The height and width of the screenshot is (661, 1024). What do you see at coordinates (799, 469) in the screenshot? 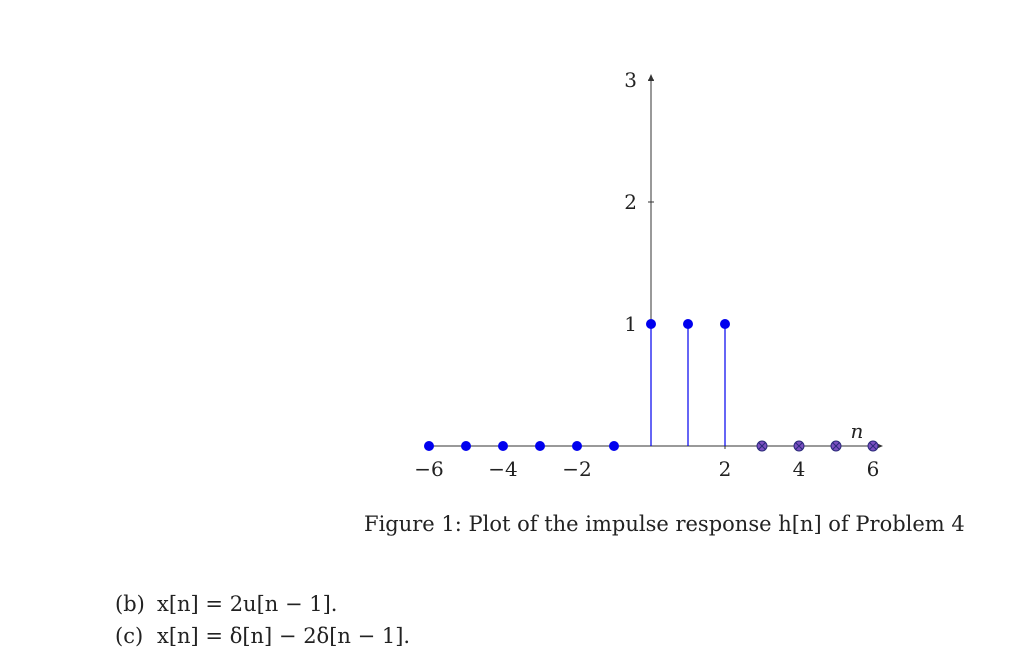
I see `x-tick-label: 4` at bounding box center [799, 469].